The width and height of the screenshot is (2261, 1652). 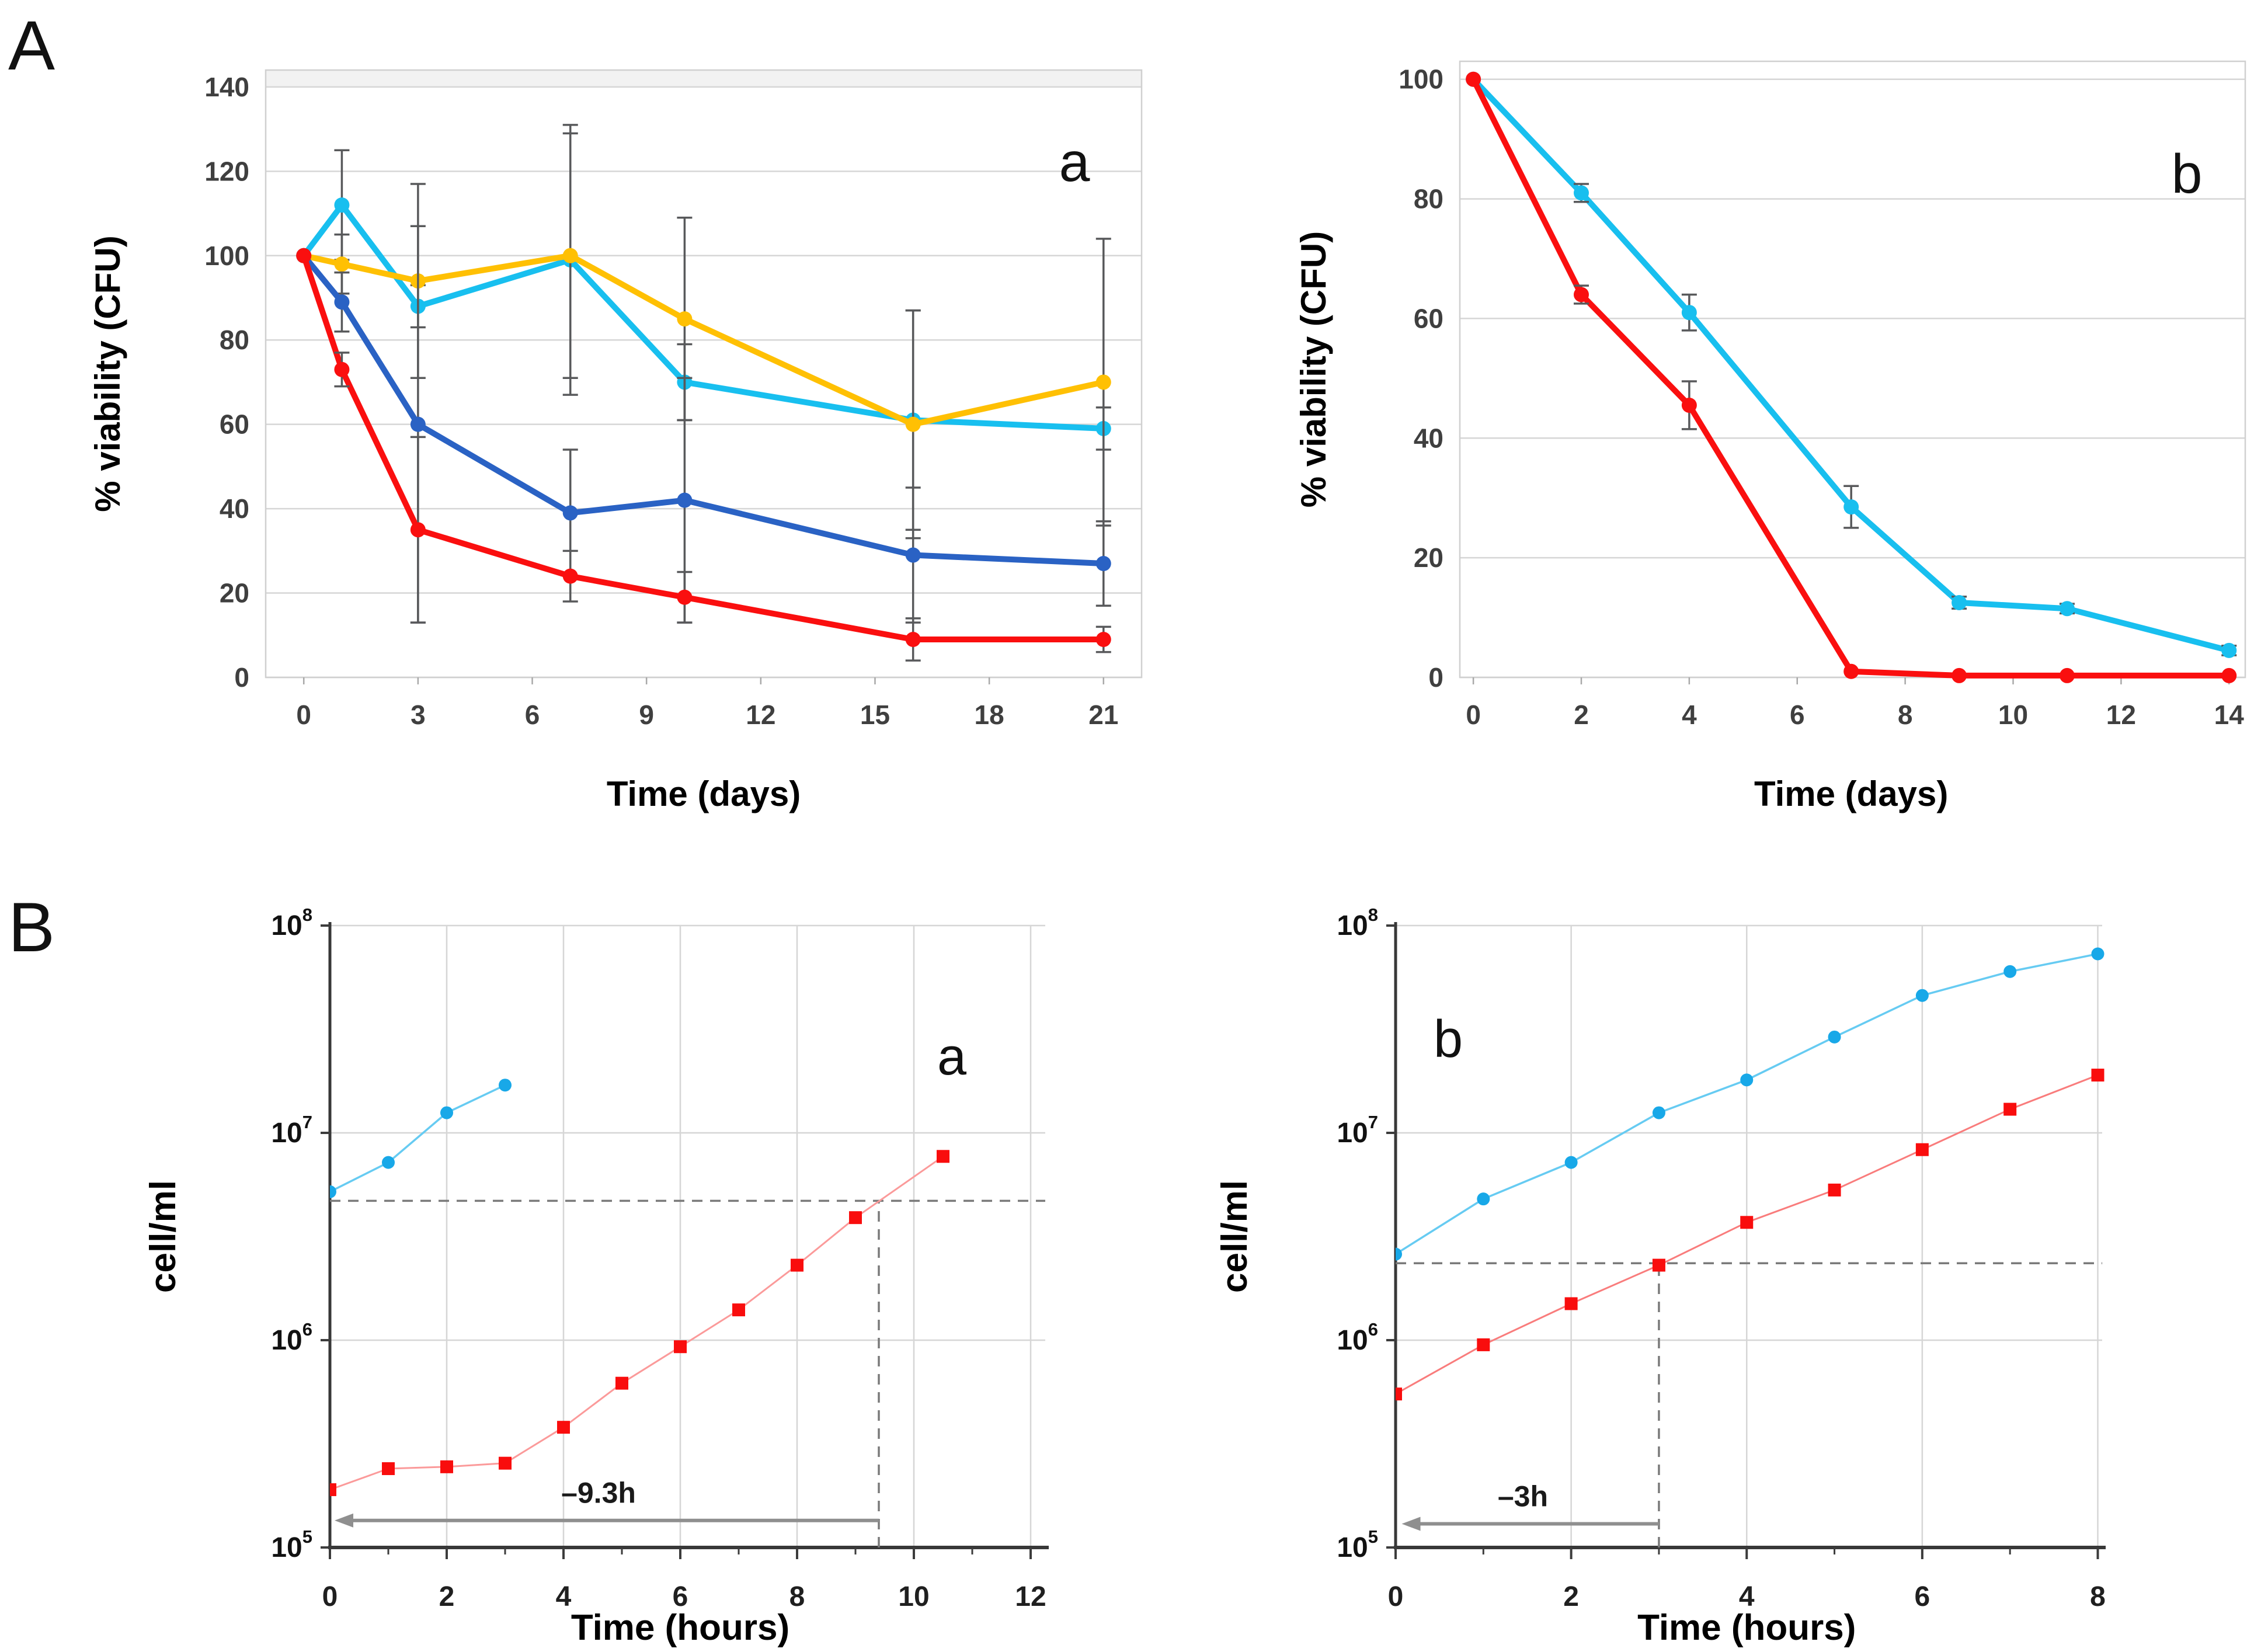 I want to click on series-red-squares, so click(x=1750, y=1235).